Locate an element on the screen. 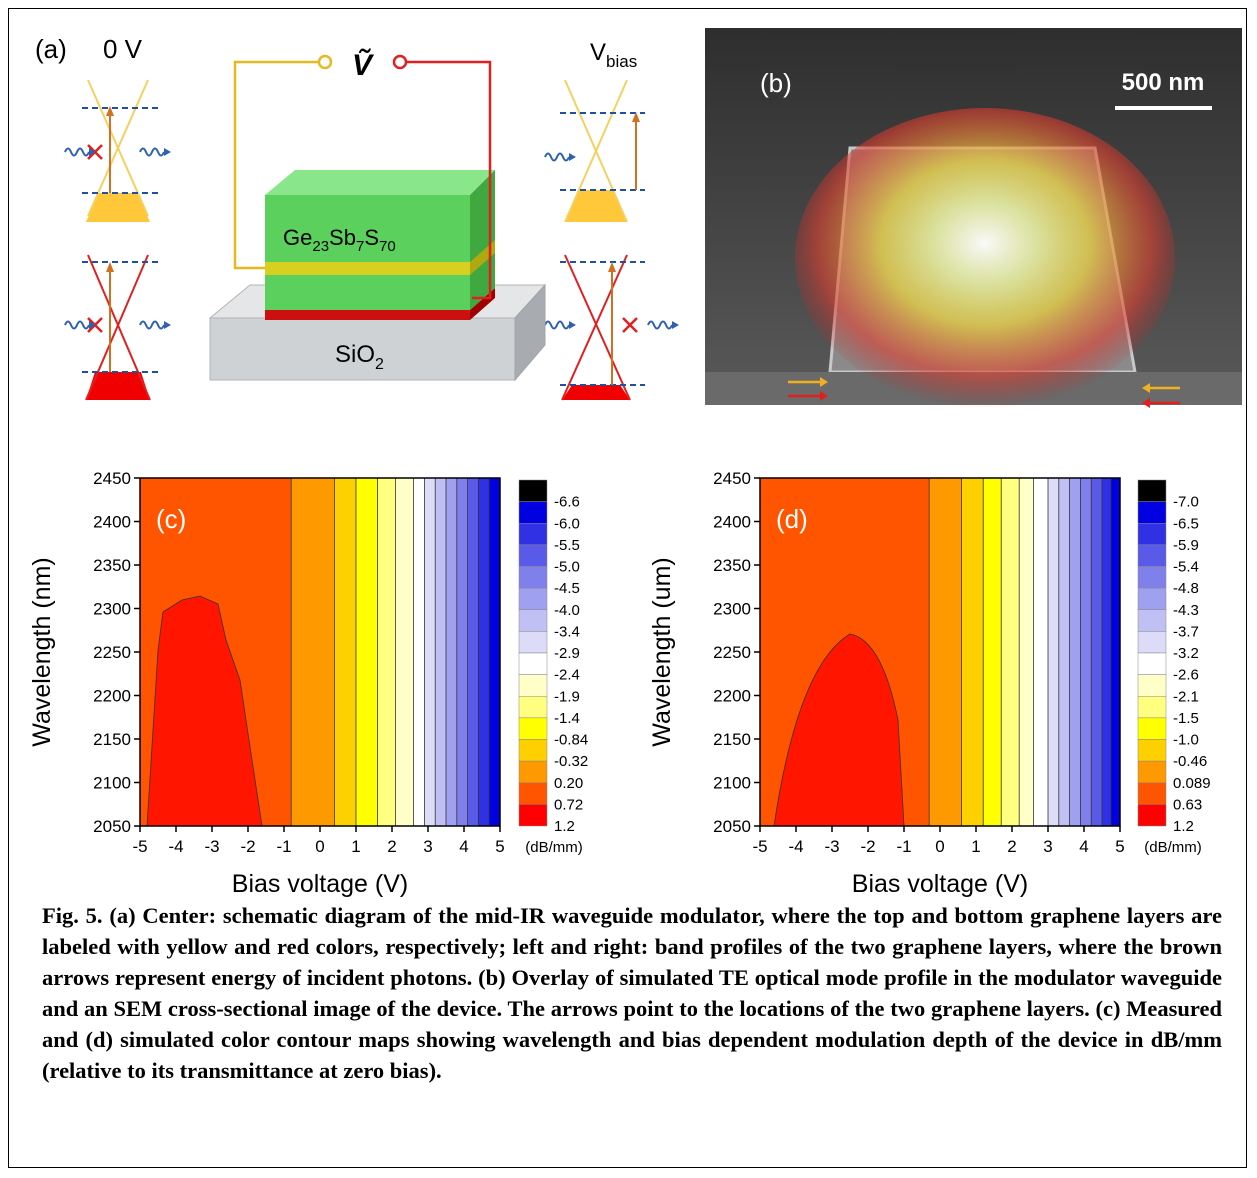 The height and width of the screenshot is (1178, 1257). band-profiles is located at coordinates (371, 240).